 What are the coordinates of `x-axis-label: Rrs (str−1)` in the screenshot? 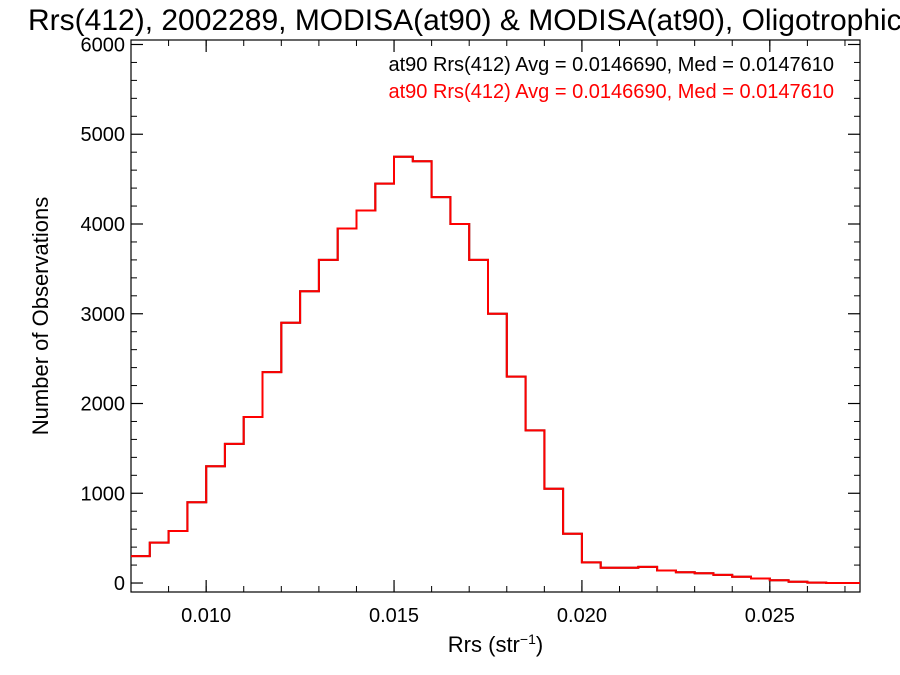 It's located at (495, 644).